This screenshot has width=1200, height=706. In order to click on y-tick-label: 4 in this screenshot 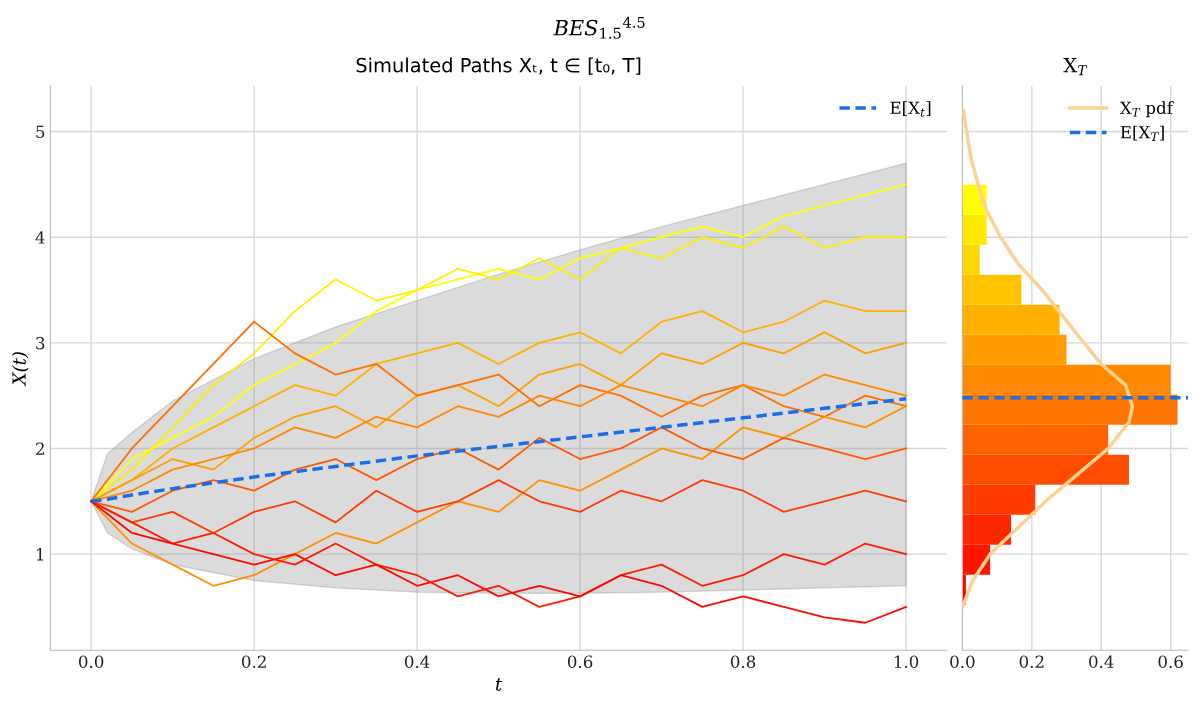, I will do `click(40, 237)`.